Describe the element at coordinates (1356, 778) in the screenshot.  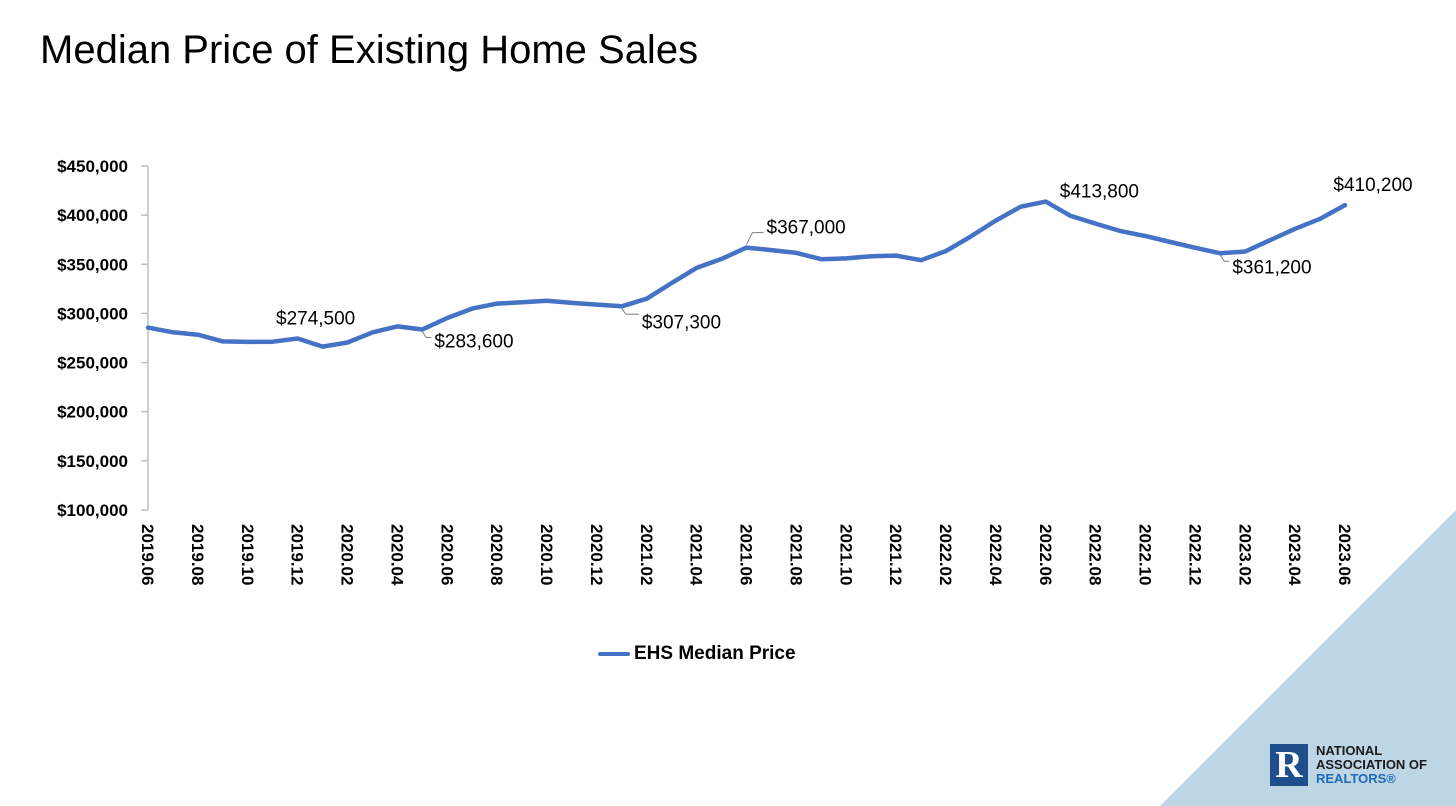
I see `logo-line-realtors: REALTORS®` at that location.